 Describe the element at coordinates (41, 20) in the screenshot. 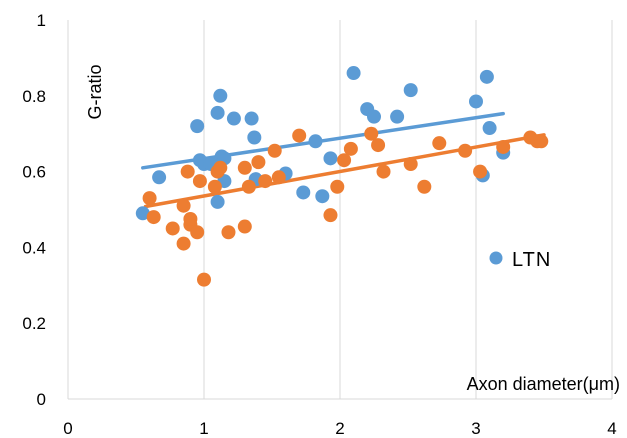

I see `y-tick-label: 1` at that location.